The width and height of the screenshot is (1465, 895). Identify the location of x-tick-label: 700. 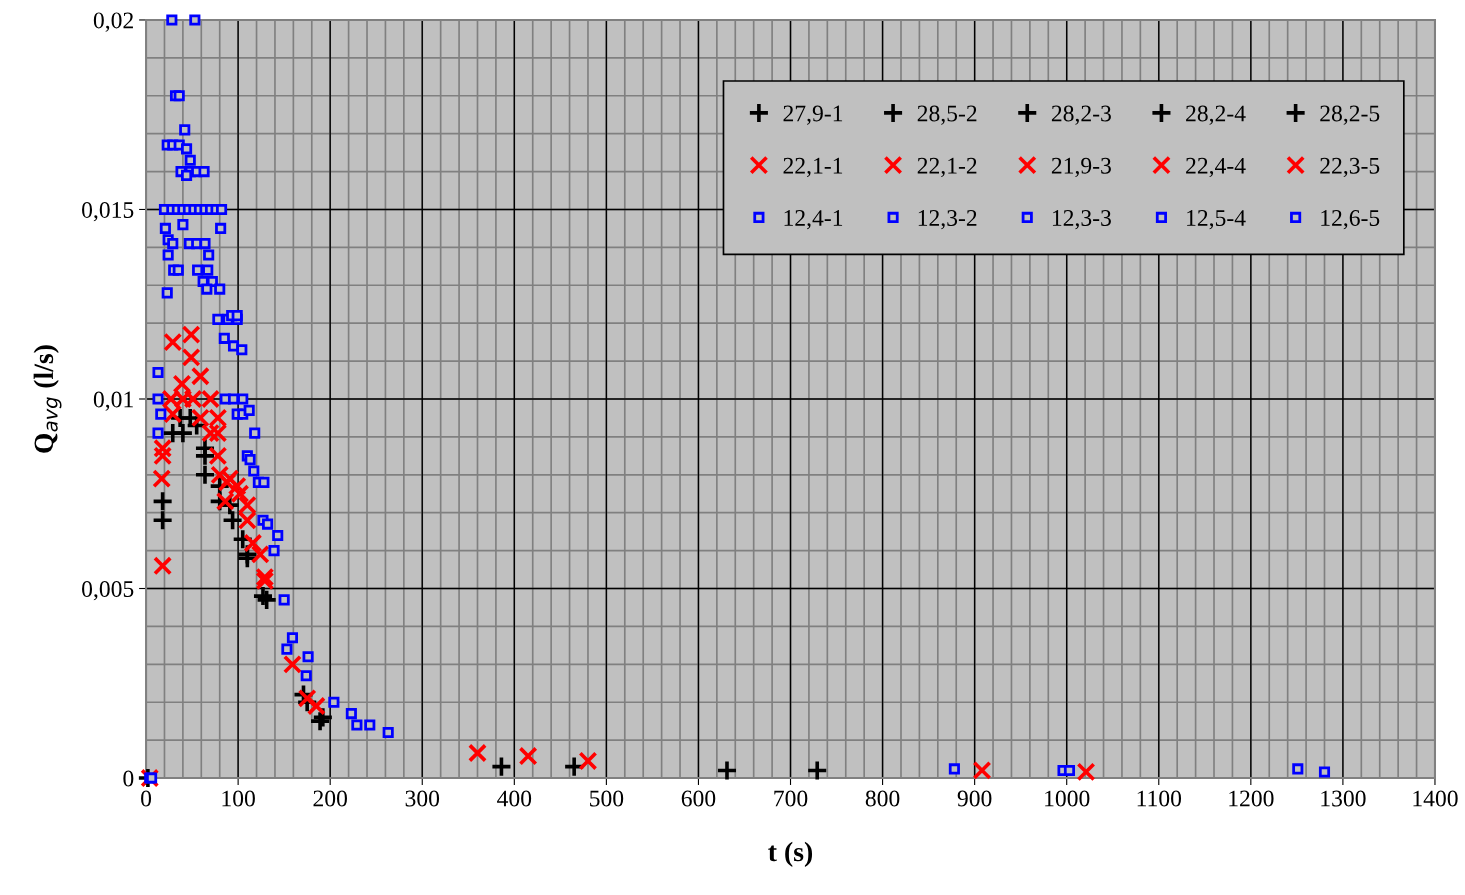
(791, 798).